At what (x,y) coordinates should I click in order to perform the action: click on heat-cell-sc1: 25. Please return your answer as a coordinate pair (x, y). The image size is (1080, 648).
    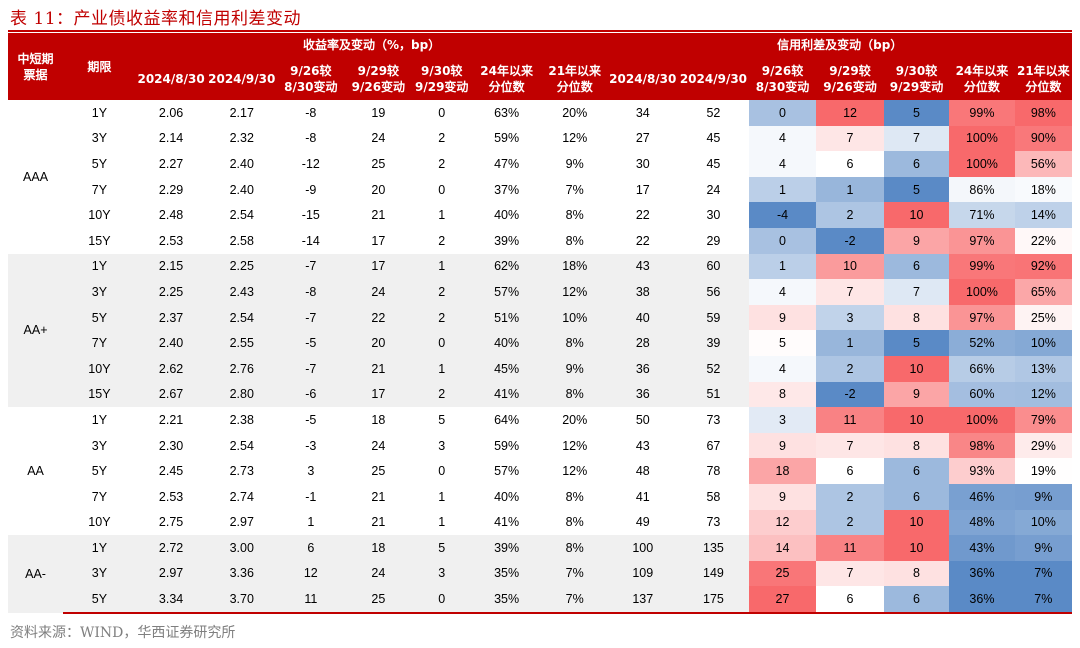
    Looking at the image, I should click on (782, 573).